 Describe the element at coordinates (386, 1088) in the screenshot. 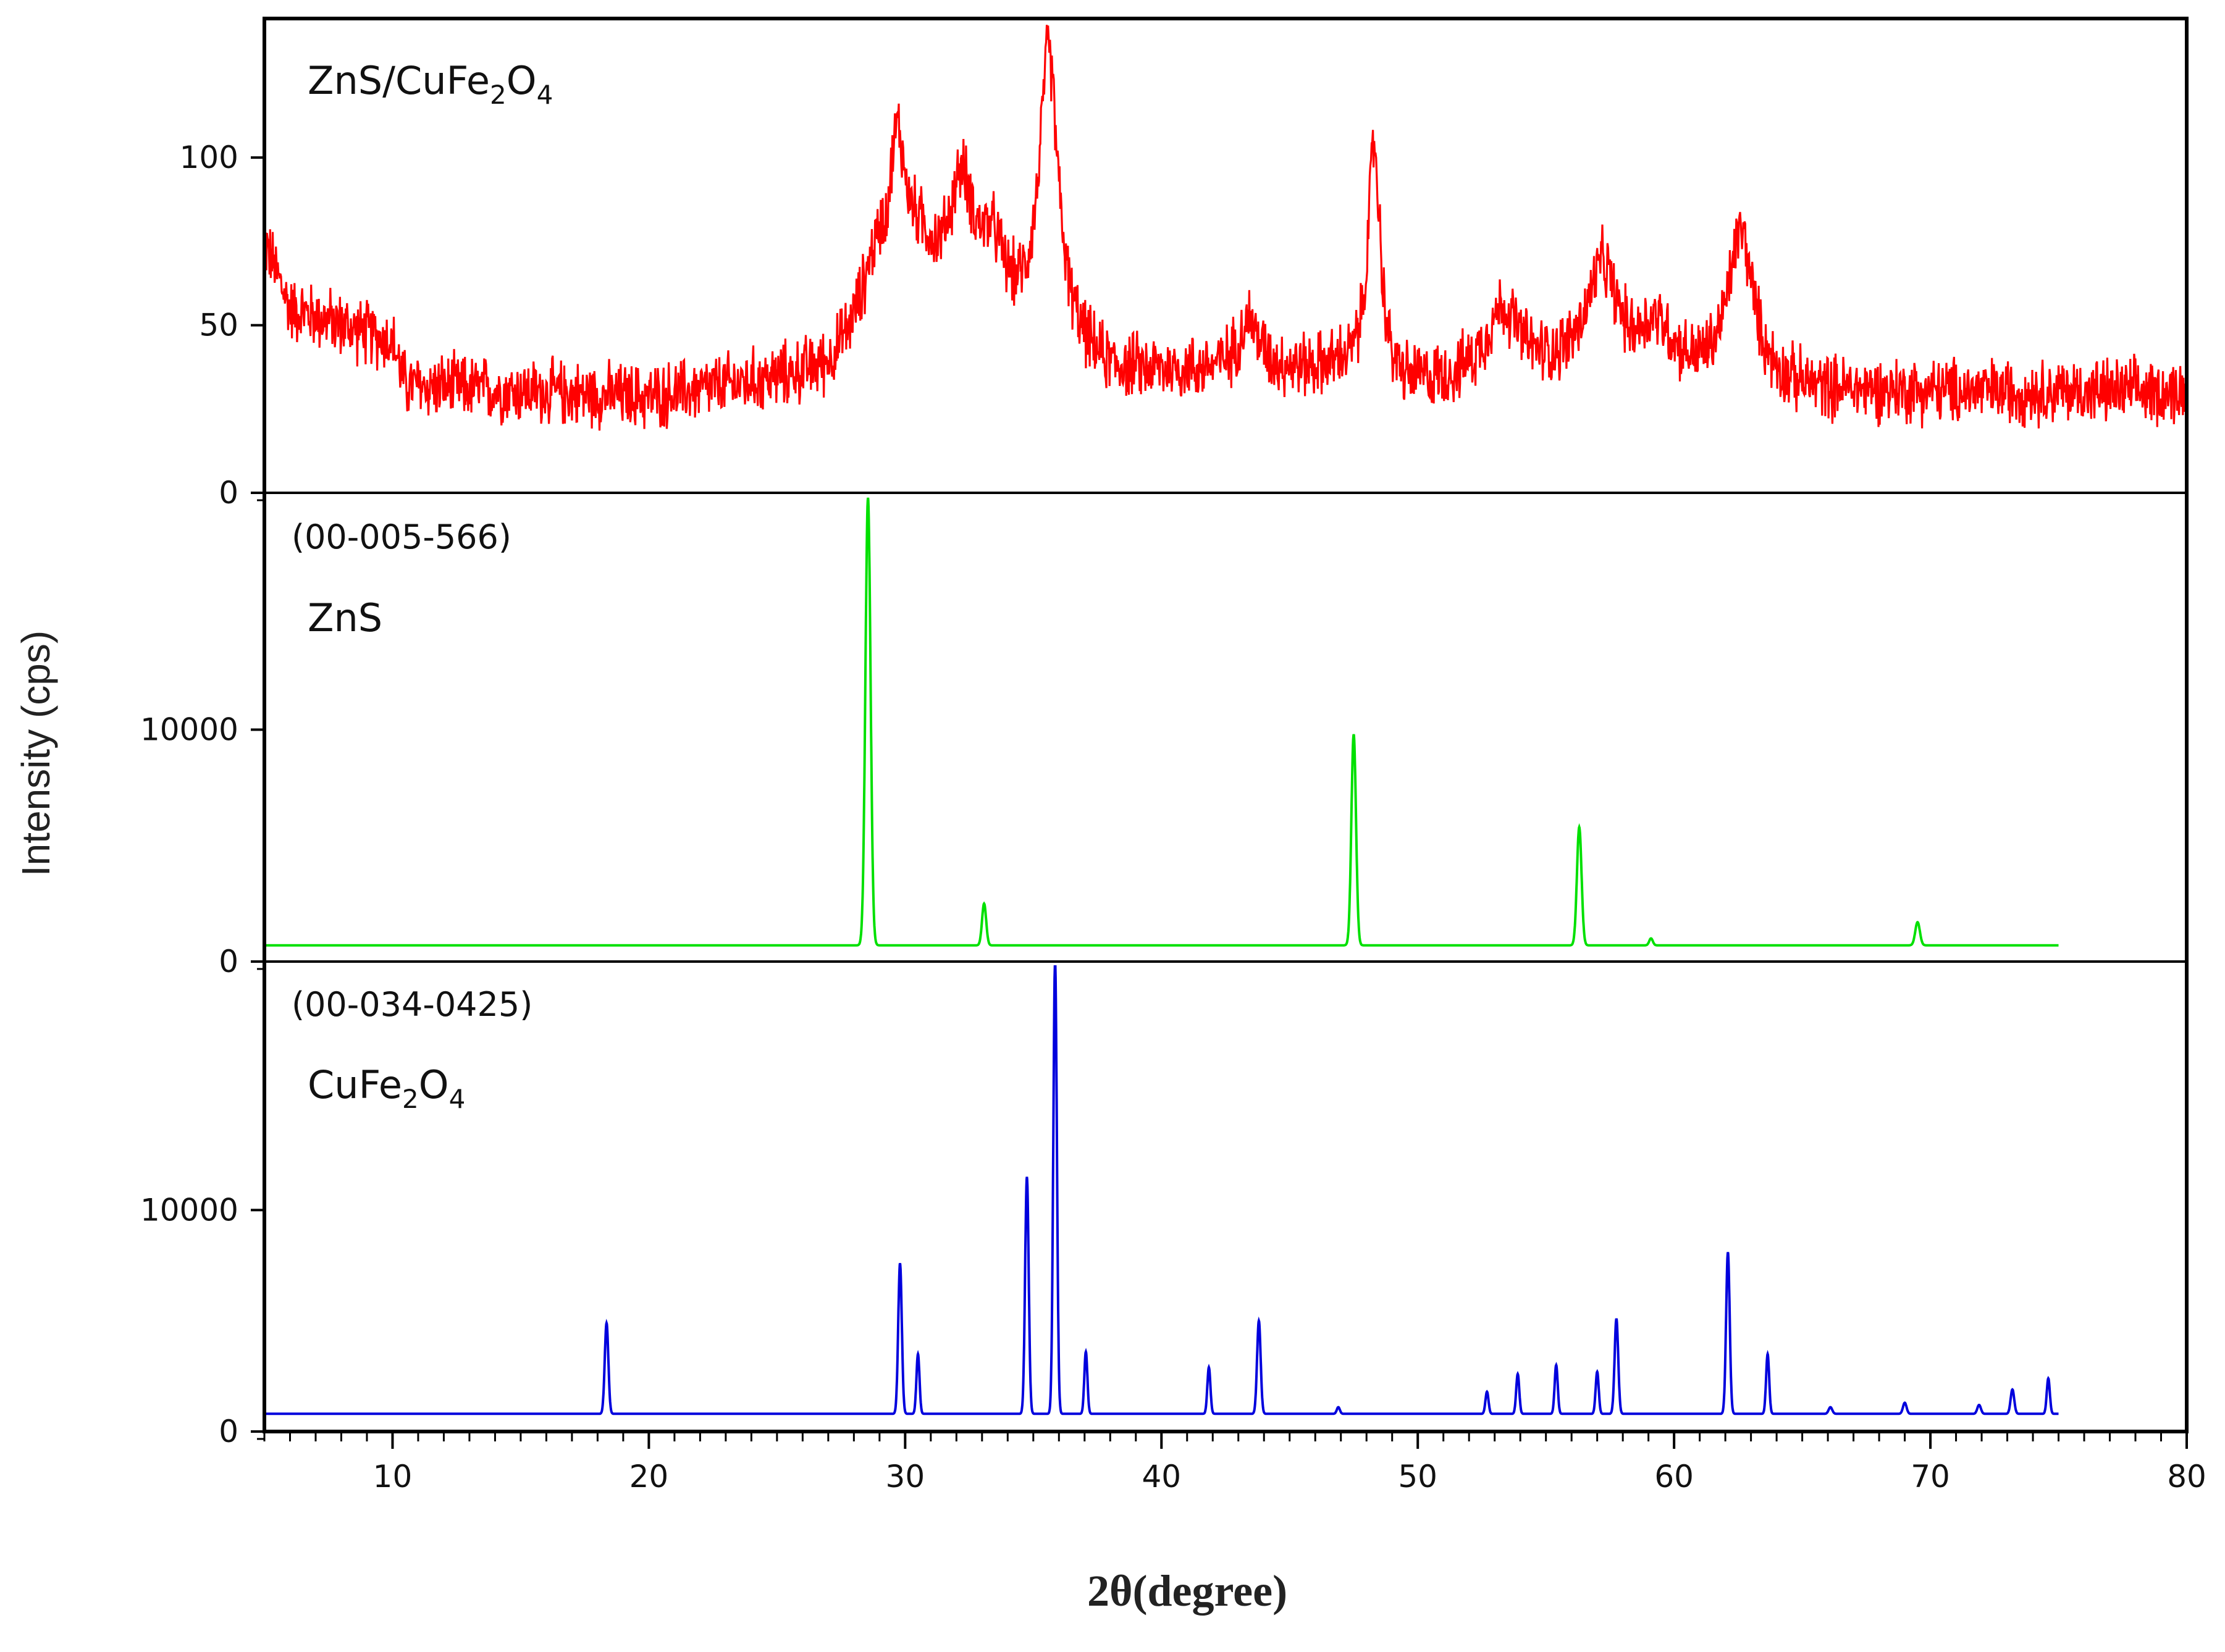

I see `cufe2o4-panel-label: CuFe2O4` at that location.